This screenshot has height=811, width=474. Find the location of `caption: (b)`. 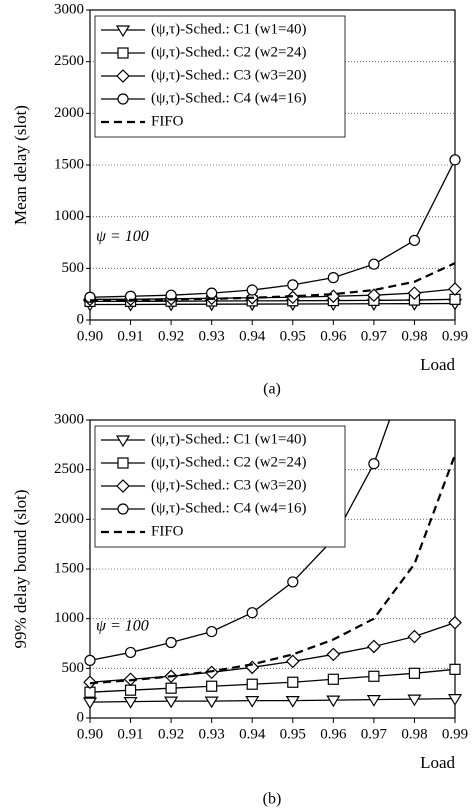

caption: (b) is located at coordinates (272, 799).